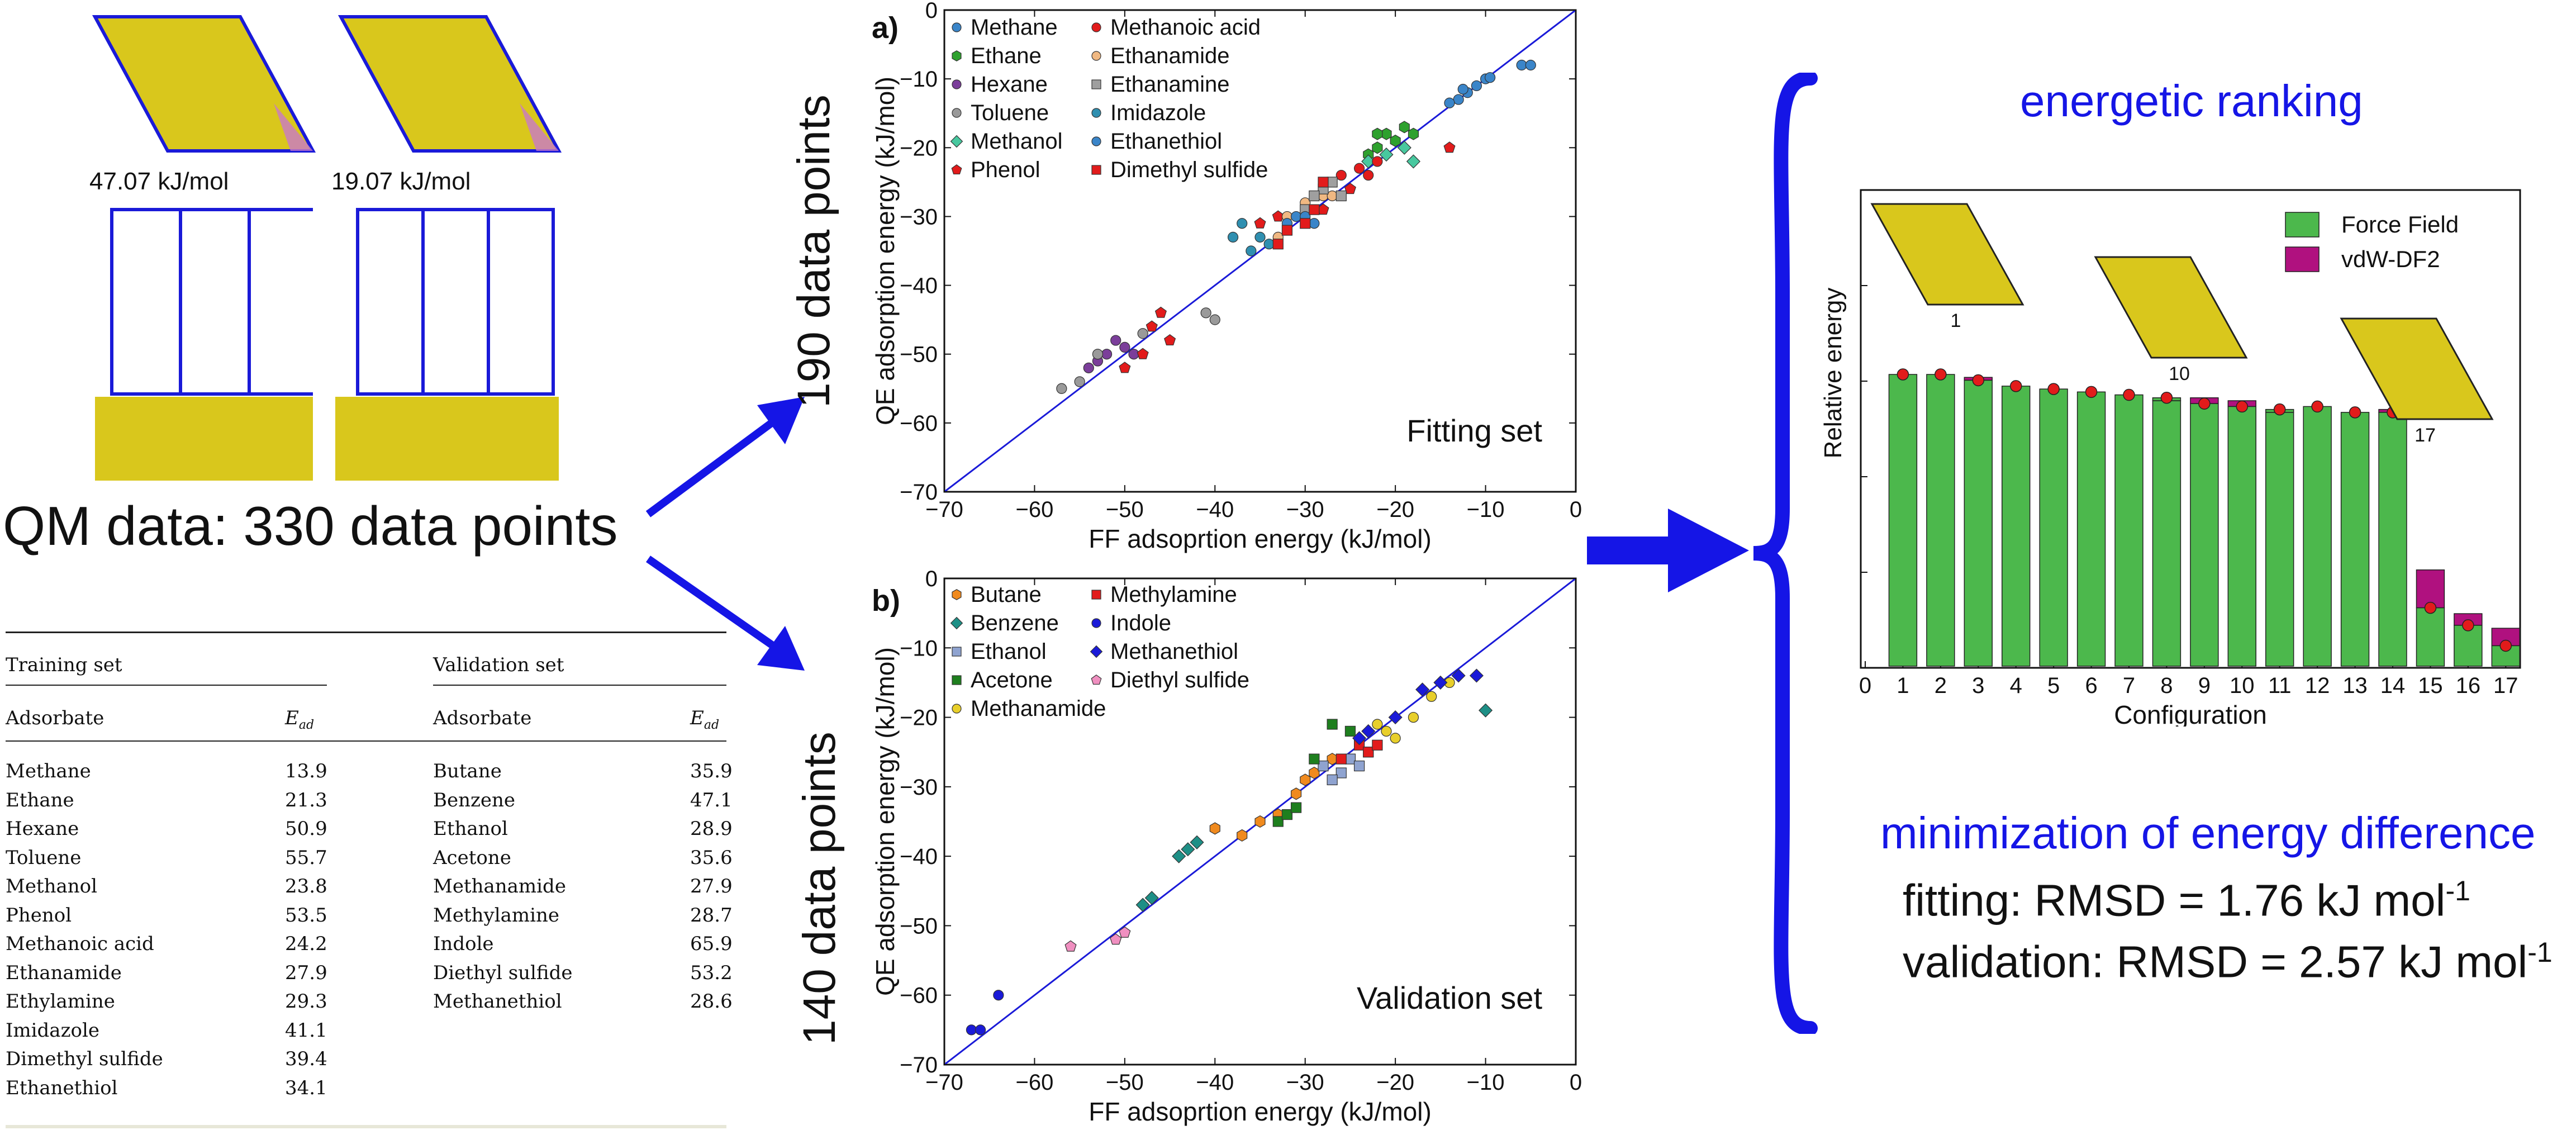 This screenshot has width=2576, height=1130. I want to click on legend-label: Toluene, so click(1010, 113).